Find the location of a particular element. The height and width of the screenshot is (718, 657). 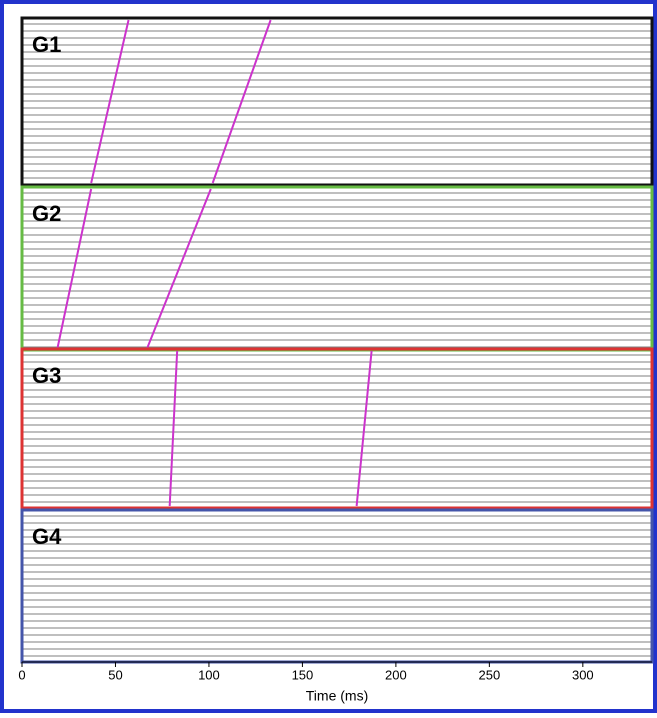

x-tick-label: 50 is located at coordinates (115, 674).